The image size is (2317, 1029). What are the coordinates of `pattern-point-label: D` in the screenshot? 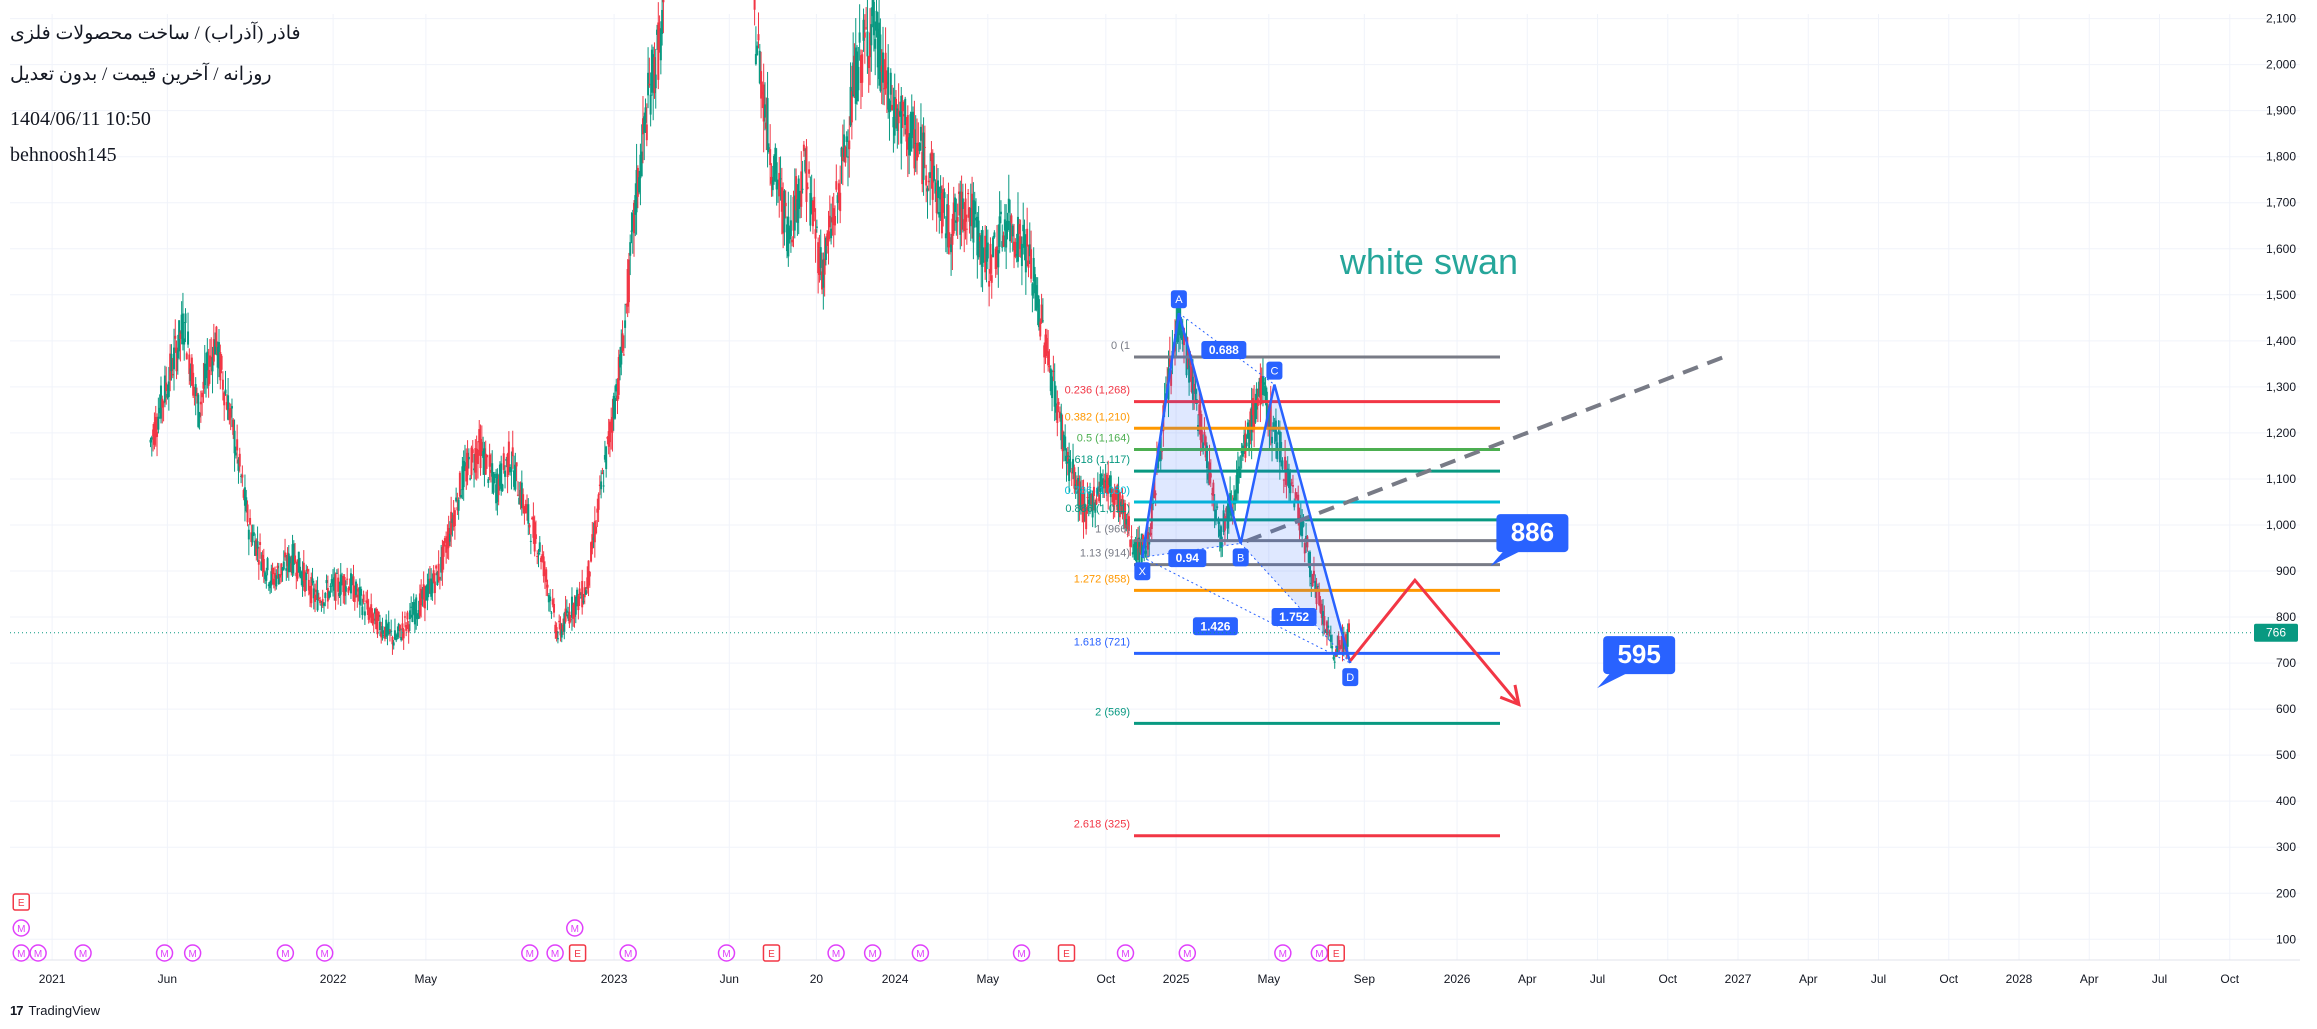 It's located at (1350, 678).